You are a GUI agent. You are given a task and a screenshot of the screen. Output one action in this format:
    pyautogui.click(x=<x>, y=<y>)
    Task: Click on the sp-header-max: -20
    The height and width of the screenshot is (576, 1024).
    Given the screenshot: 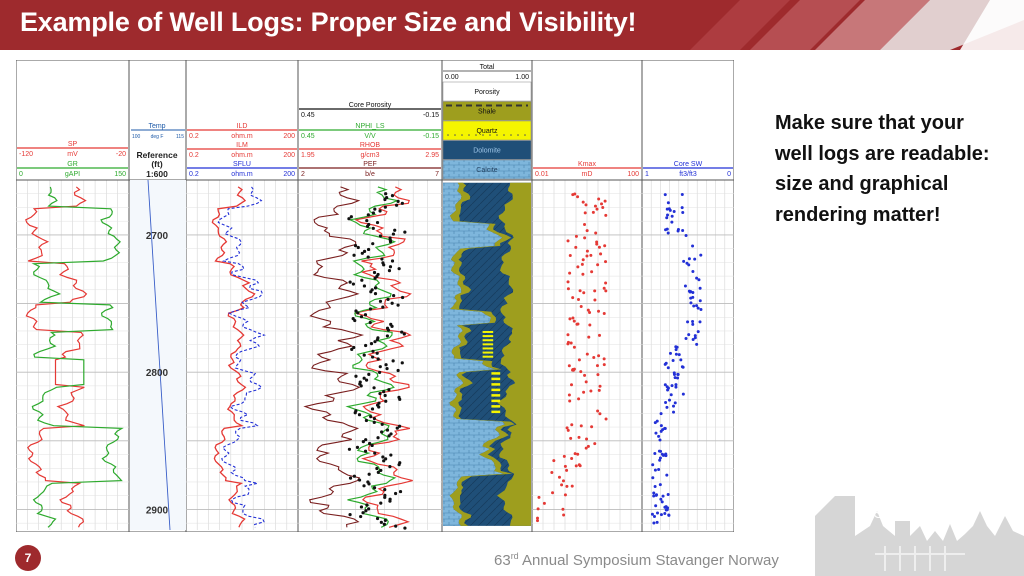 What is the action you would take?
    pyautogui.click(x=121, y=154)
    